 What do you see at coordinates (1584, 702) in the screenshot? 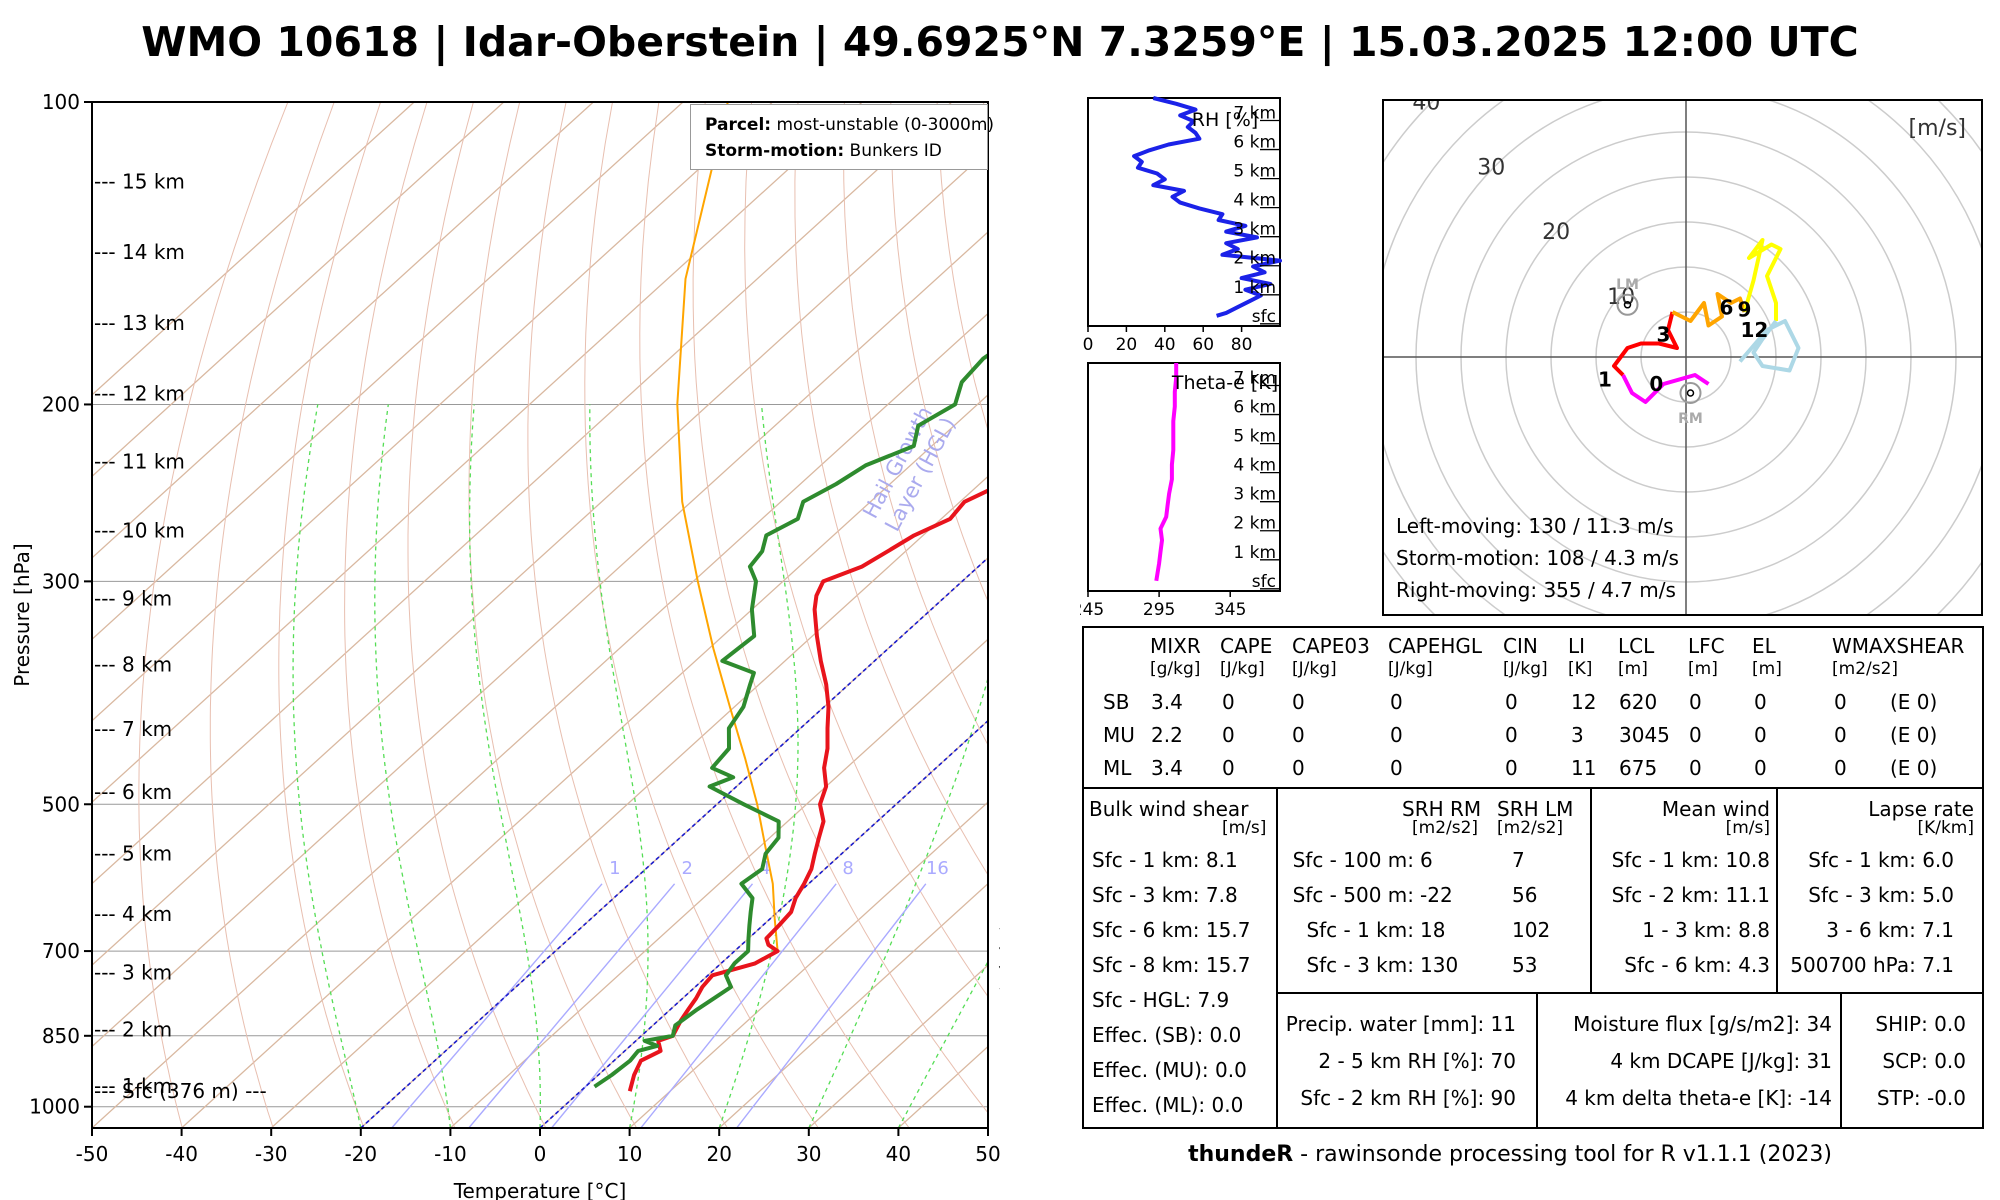
I see `param-value: 12` at bounding box center [1584, 702].